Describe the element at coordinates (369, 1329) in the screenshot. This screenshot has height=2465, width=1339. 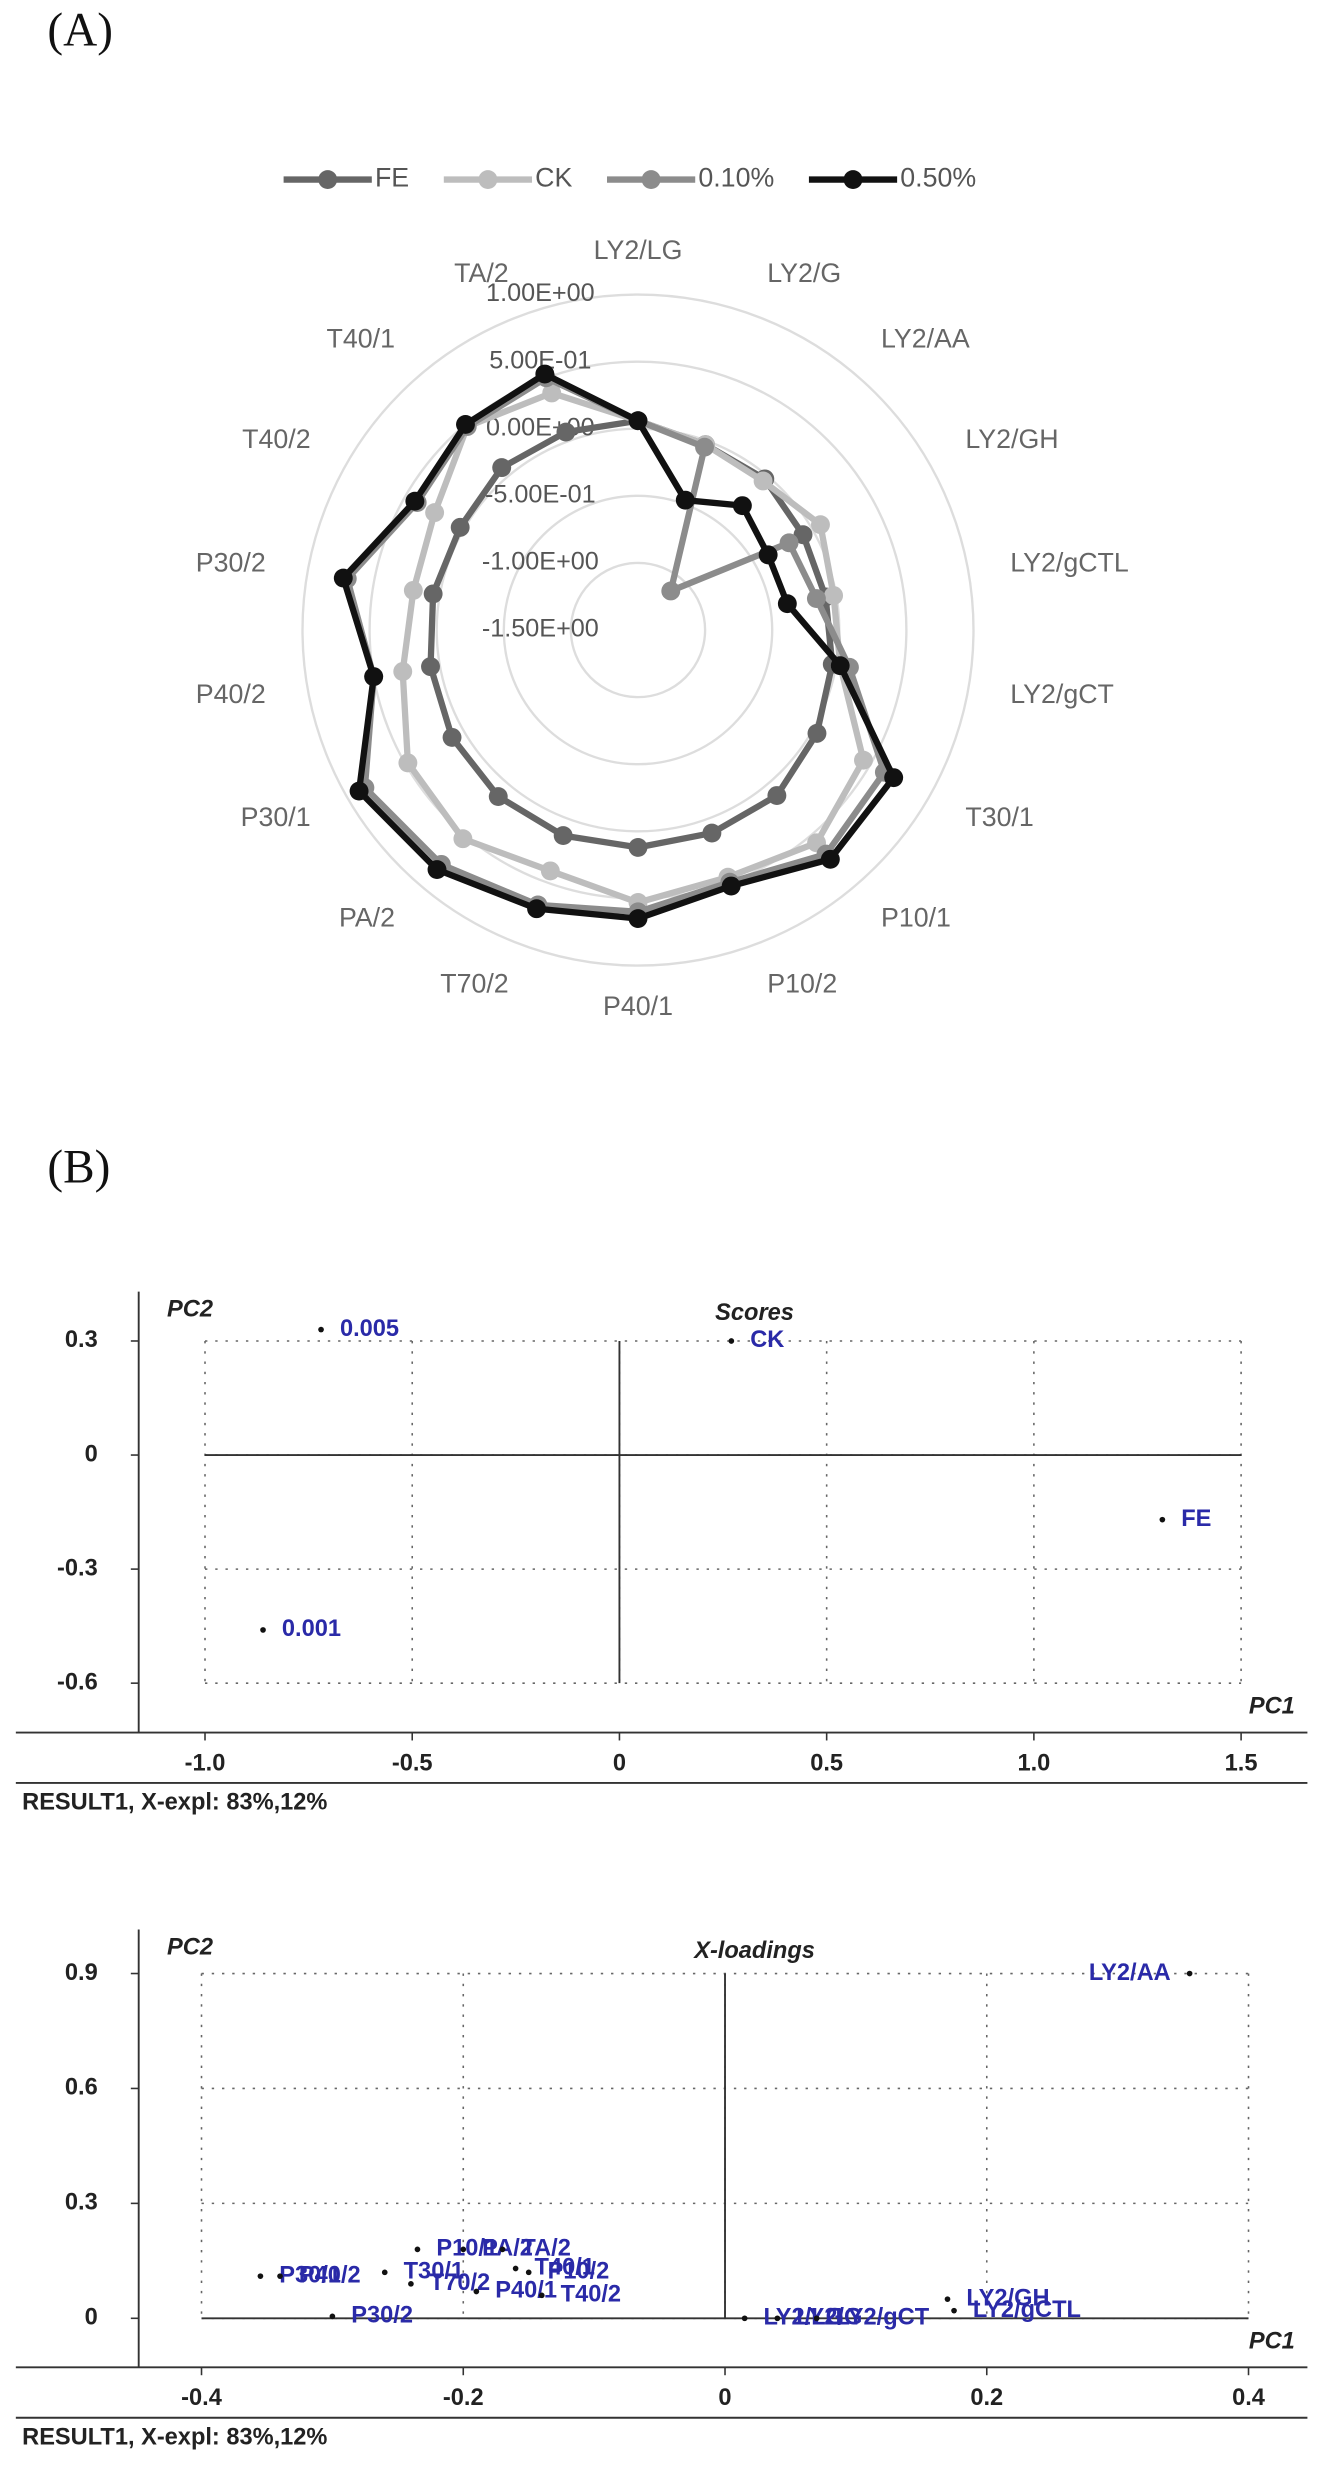
I see `point-label: 0.005` at that location.